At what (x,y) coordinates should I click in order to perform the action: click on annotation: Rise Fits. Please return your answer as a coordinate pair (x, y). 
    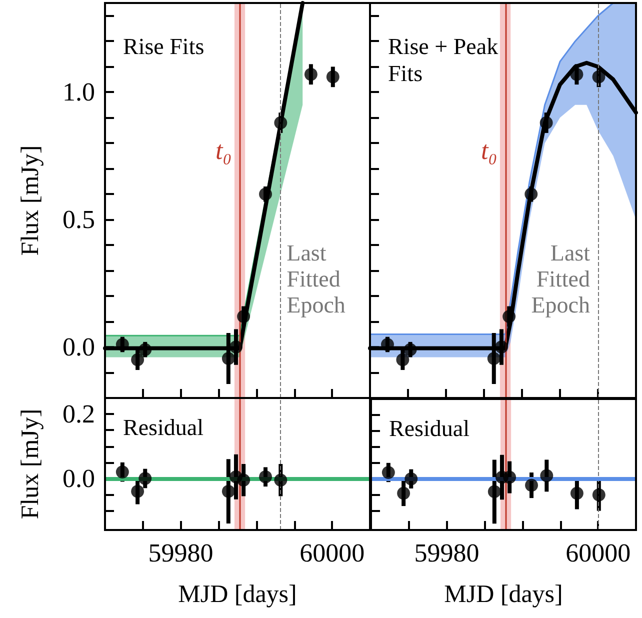
    Looking at the image, I should click on (163, 46).